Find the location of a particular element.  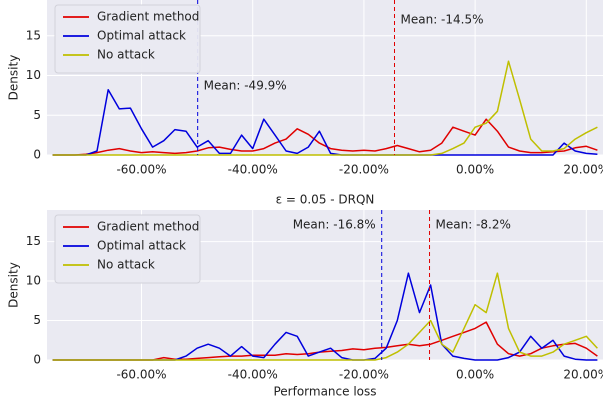

chart-title: ε = 0.05 - DRQN is located at coordinates (325, 200).